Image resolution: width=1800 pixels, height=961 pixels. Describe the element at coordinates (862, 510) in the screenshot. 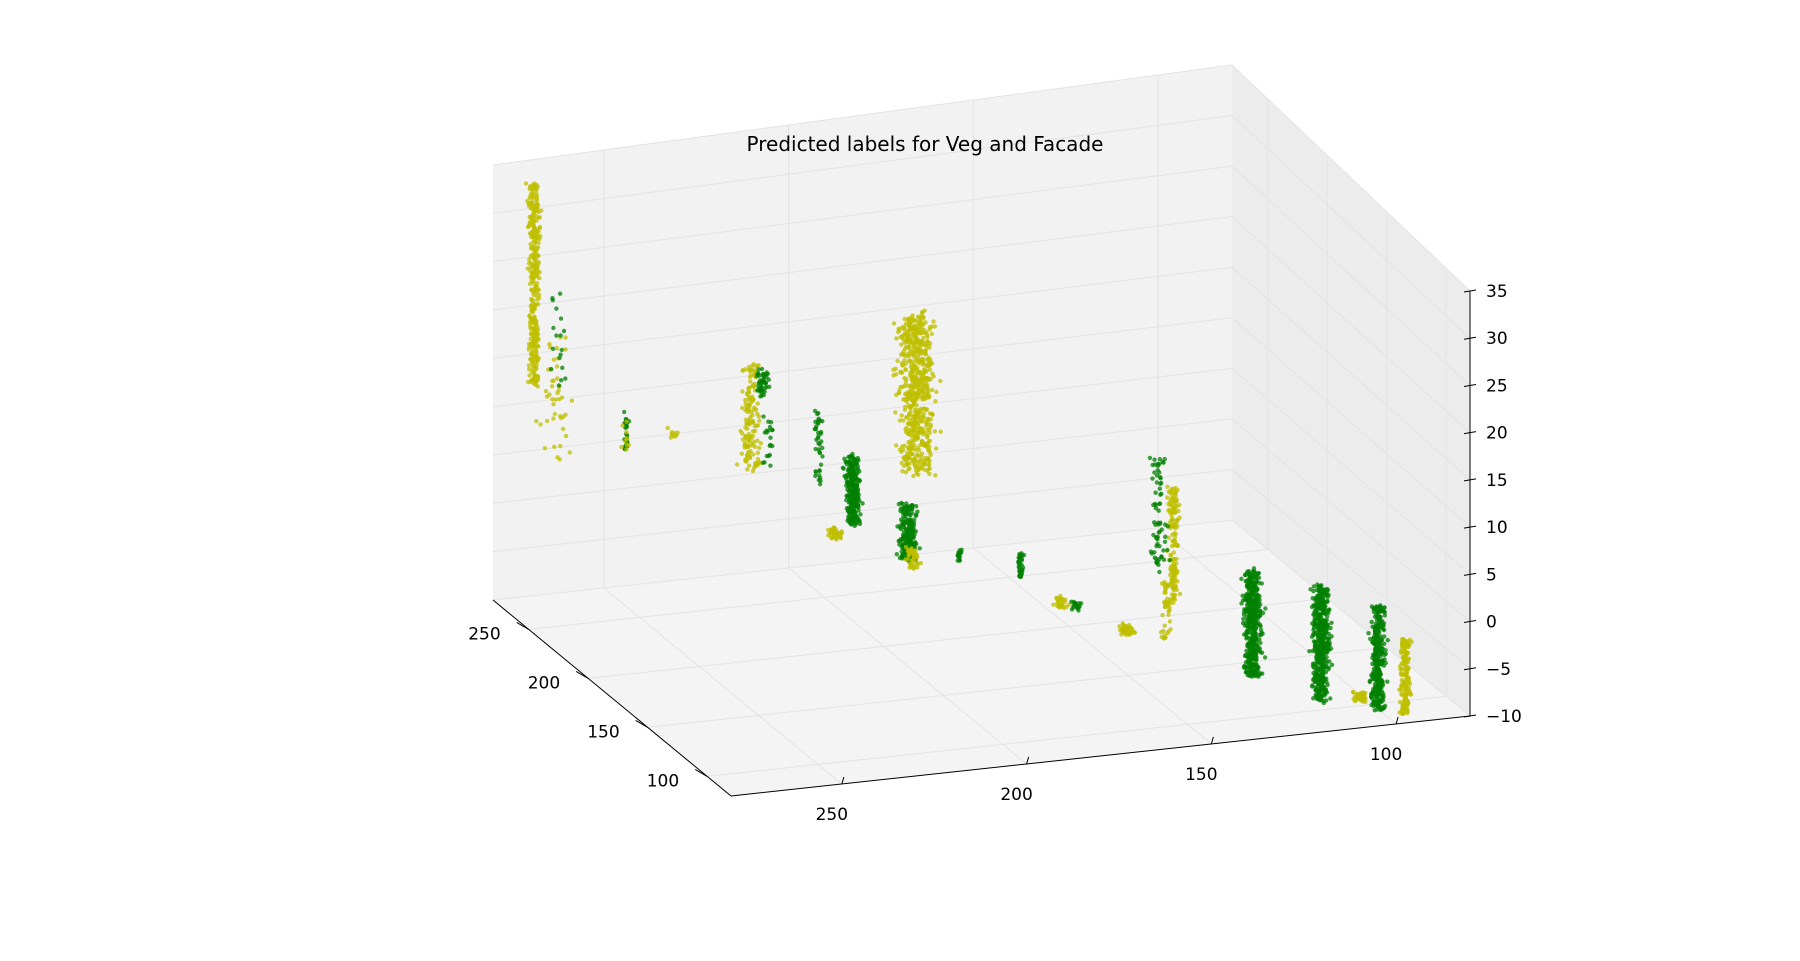

I see `grid-line-z-left` at that location.